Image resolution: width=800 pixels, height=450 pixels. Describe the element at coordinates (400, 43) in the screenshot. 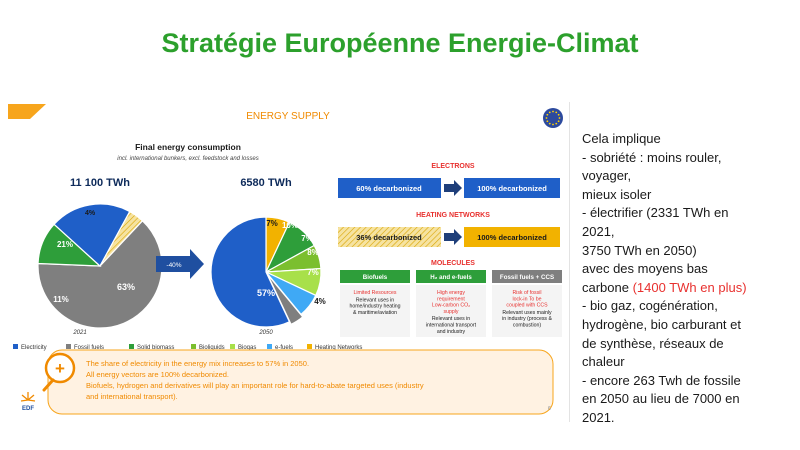

I see `page-title: Stratégie Européenne Energie-Climat` at that location.